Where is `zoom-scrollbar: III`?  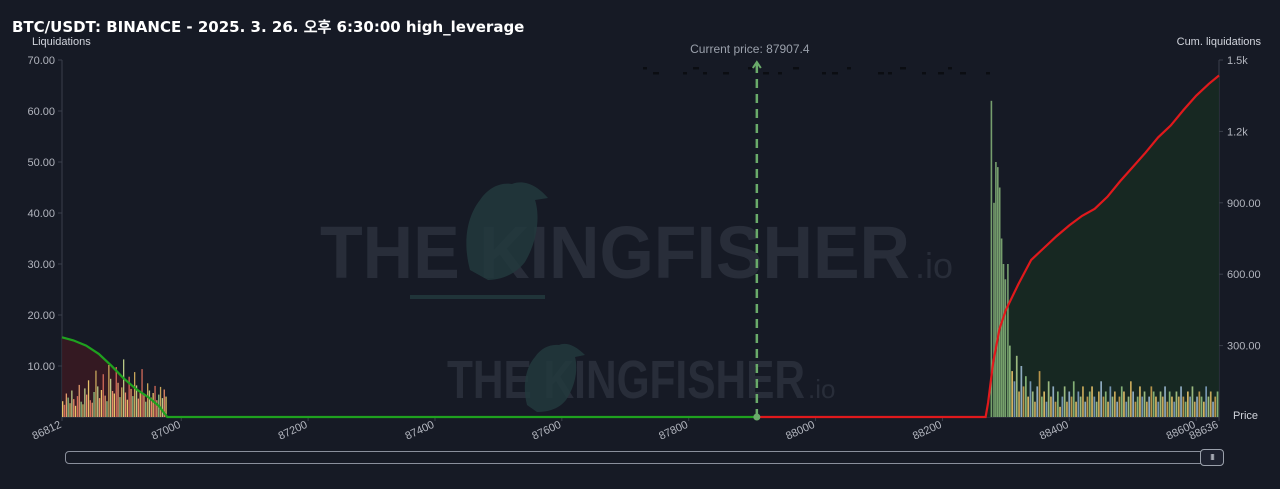 zoom-scrollbar: III is located at coordinates (644, 457).